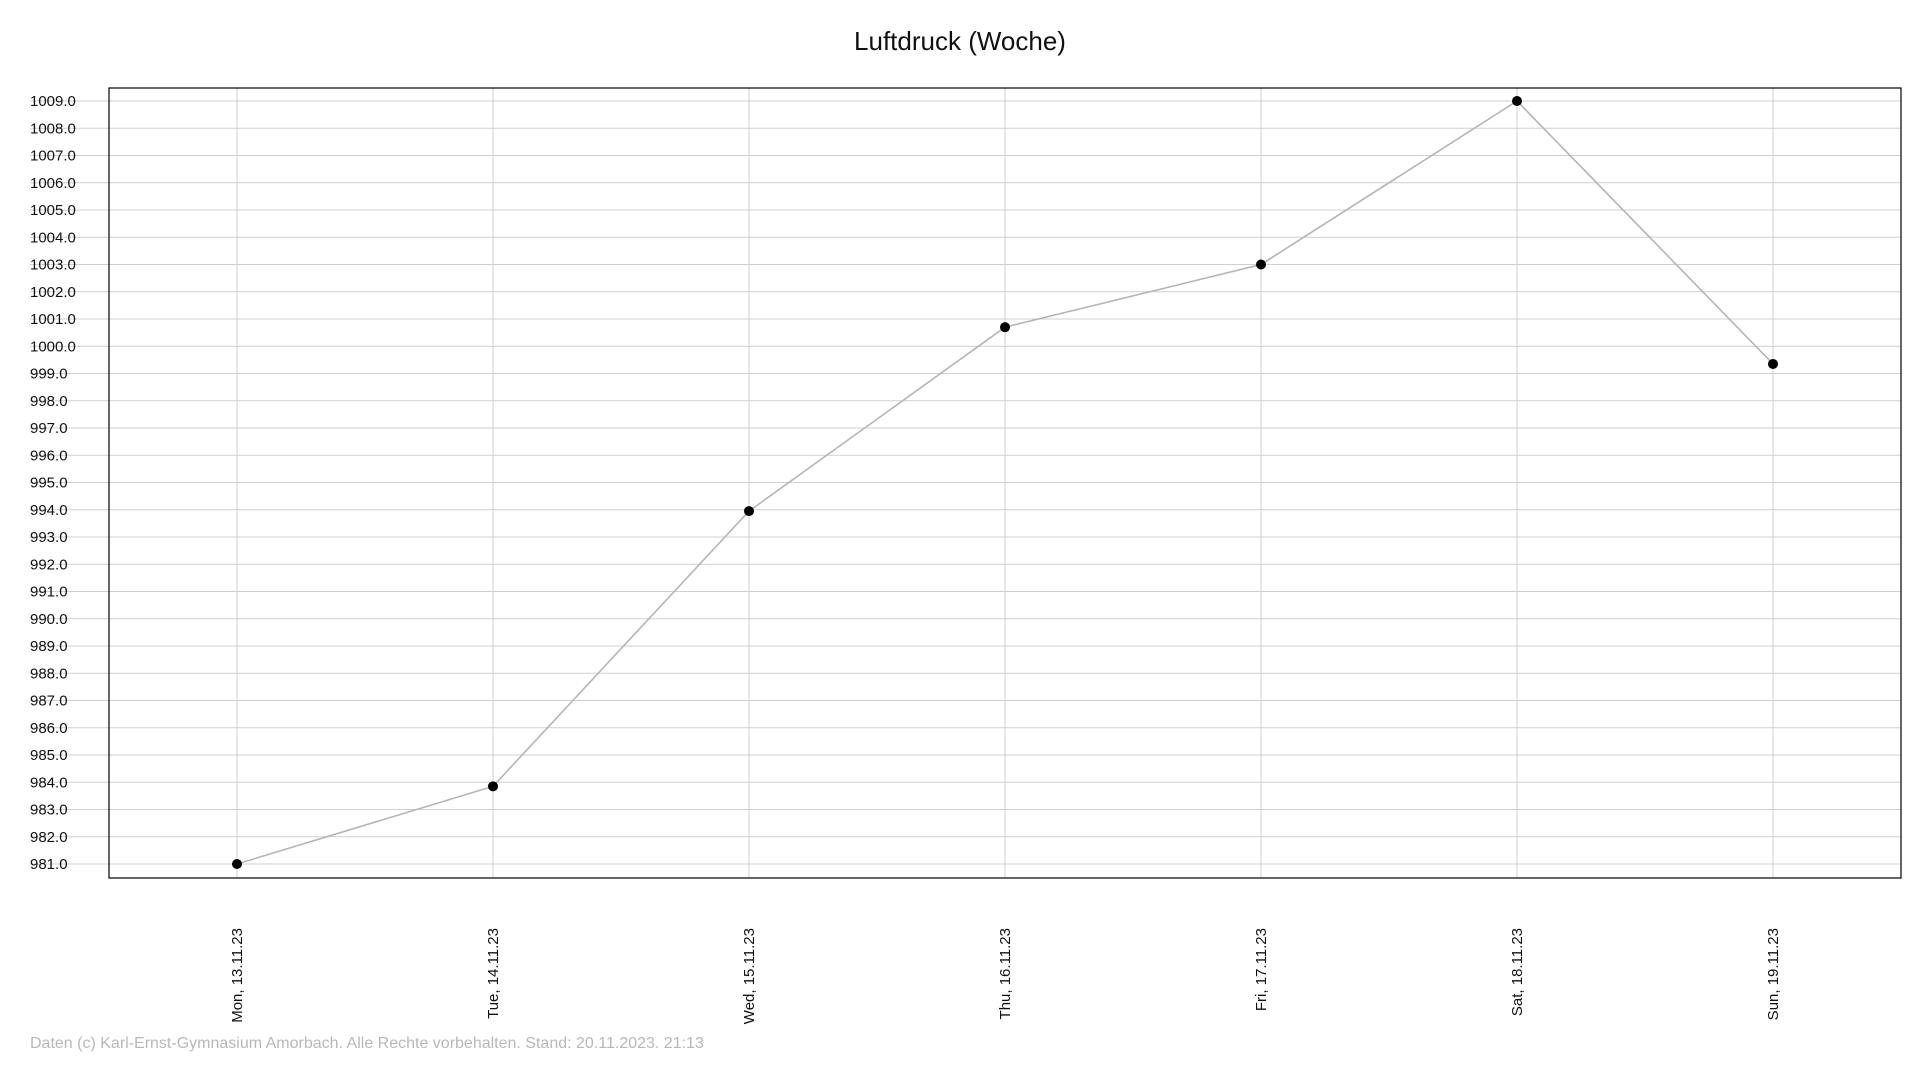 Image resolution: width=1920 pixels, height=1080 pixels. Describe the element at coordinates (493, 973) in the screenshot. I see `x-tick-label: Tue, 14.11.23` at that location.